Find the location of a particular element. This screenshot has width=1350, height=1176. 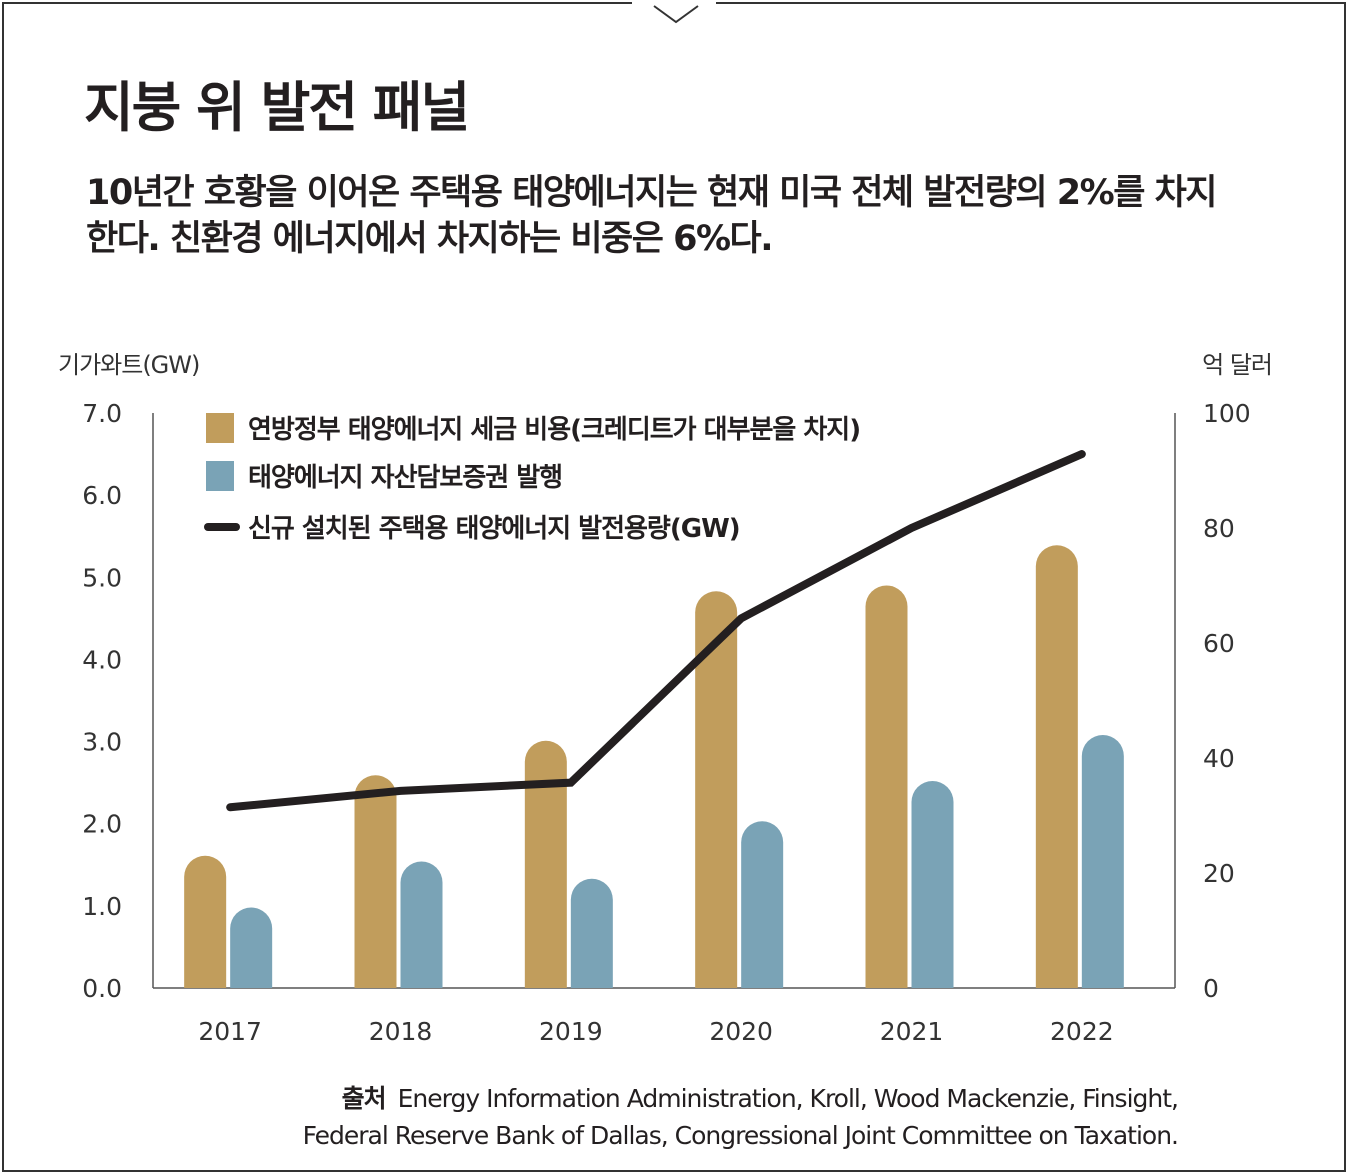

x-tick-label: 2017 is located at coordinates (230, 1031).